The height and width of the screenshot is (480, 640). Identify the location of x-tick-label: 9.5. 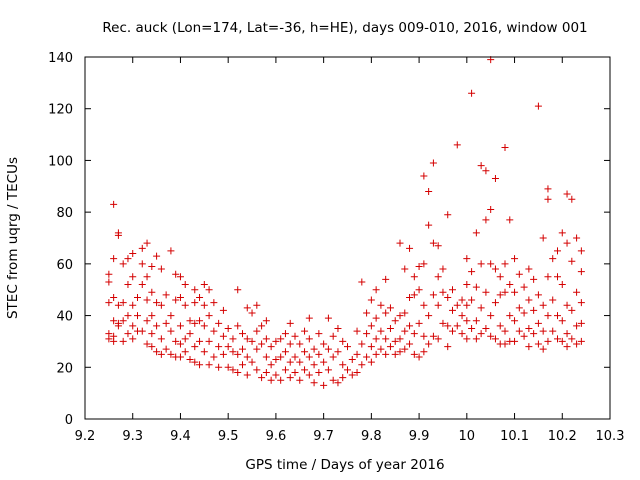
(228, 436).